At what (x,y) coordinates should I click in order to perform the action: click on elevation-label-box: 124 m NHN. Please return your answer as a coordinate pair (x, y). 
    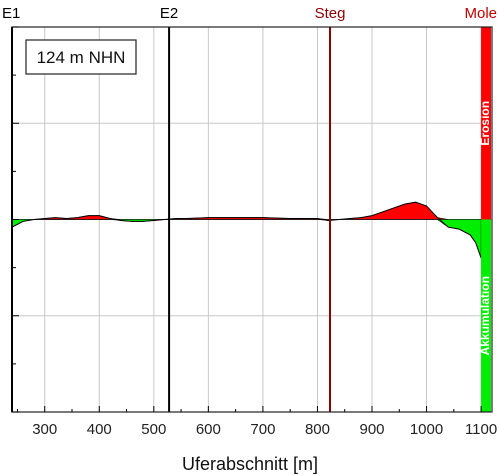
    Looking at the image, I should click on (81, 57).